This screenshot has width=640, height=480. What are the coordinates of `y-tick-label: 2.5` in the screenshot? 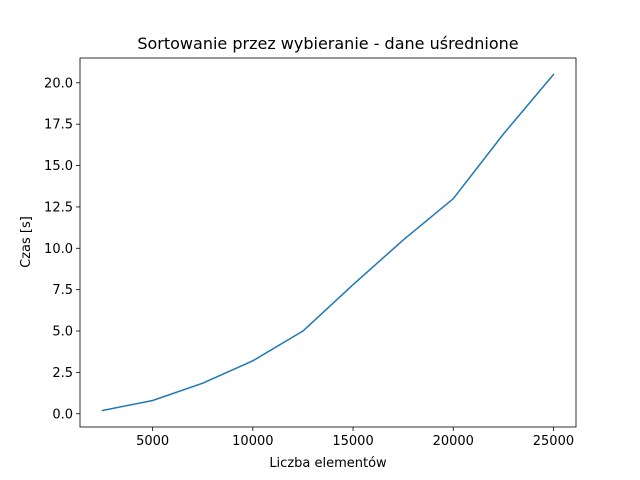 It's located at (62, 373).